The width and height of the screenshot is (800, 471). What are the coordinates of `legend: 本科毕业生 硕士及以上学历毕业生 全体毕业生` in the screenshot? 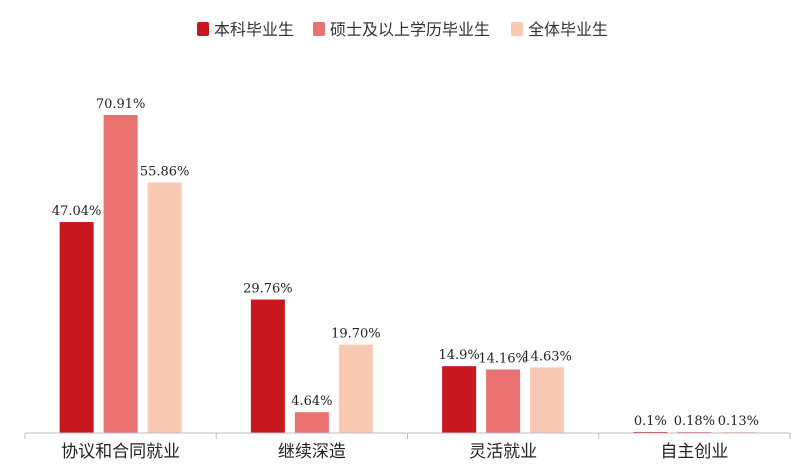 It's located at (402, 29).